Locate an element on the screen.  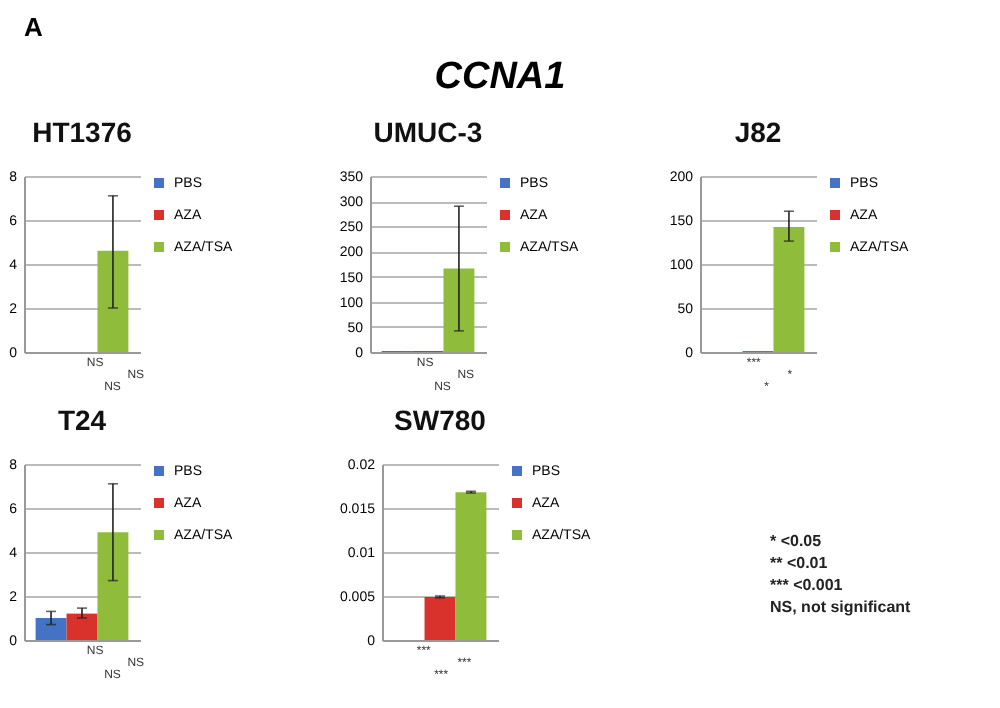
chart-title: J82 is located at coordinates (758, 132).